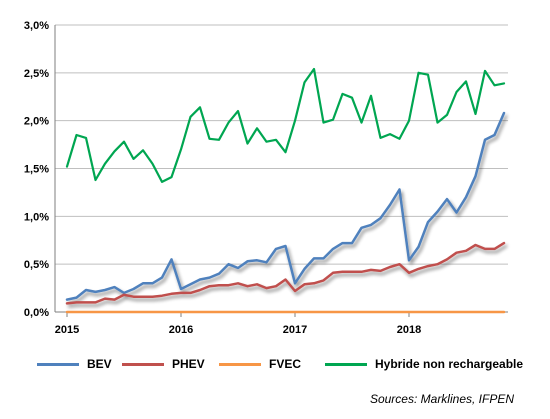 This screenshot has height=419, width=550. I want to click on legend-label-phev: PHEV, so click(188, 364).